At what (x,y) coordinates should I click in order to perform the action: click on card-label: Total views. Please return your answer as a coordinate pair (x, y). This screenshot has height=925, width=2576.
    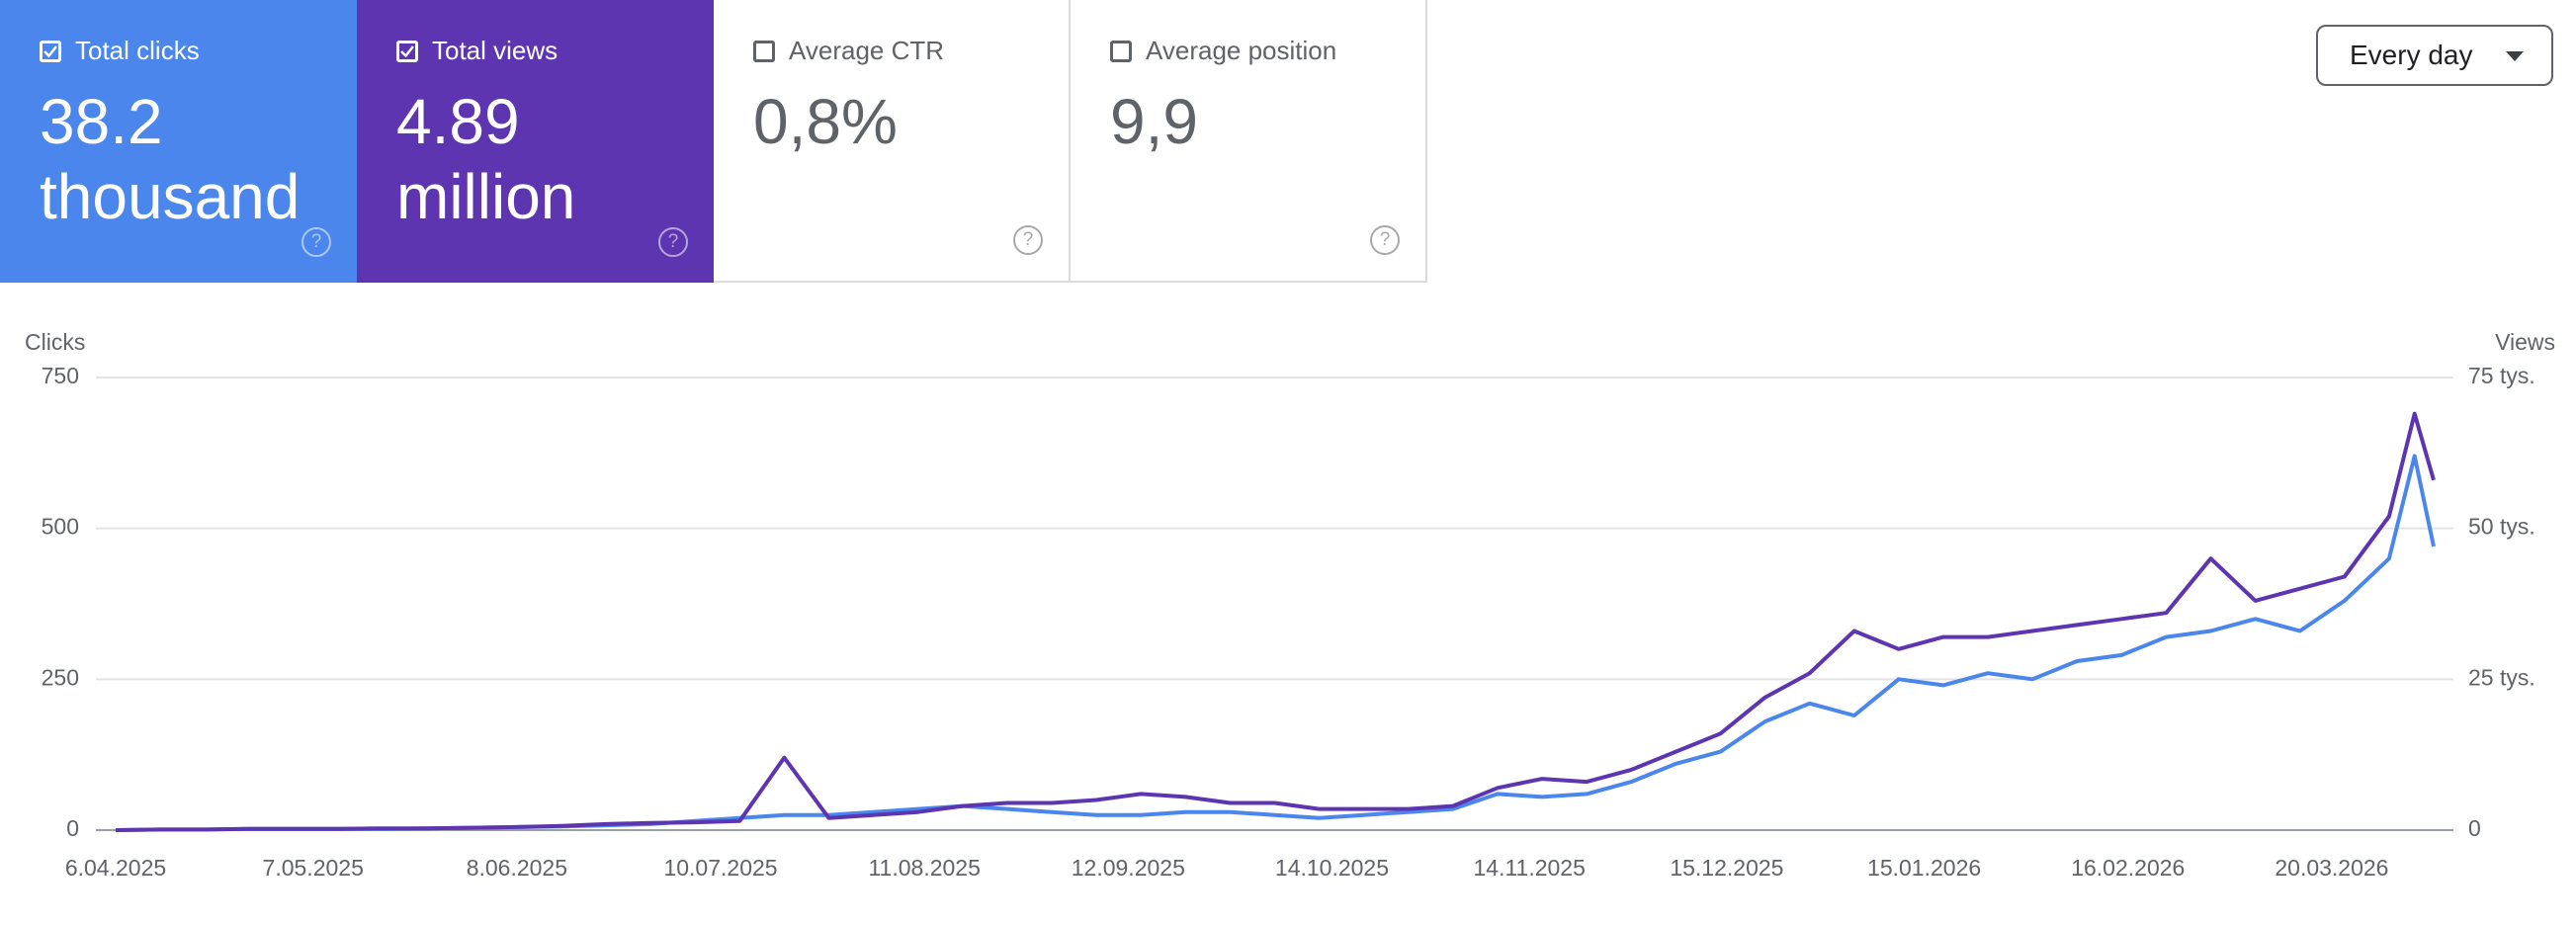
    Looking at the image, I should click on (495, 51).